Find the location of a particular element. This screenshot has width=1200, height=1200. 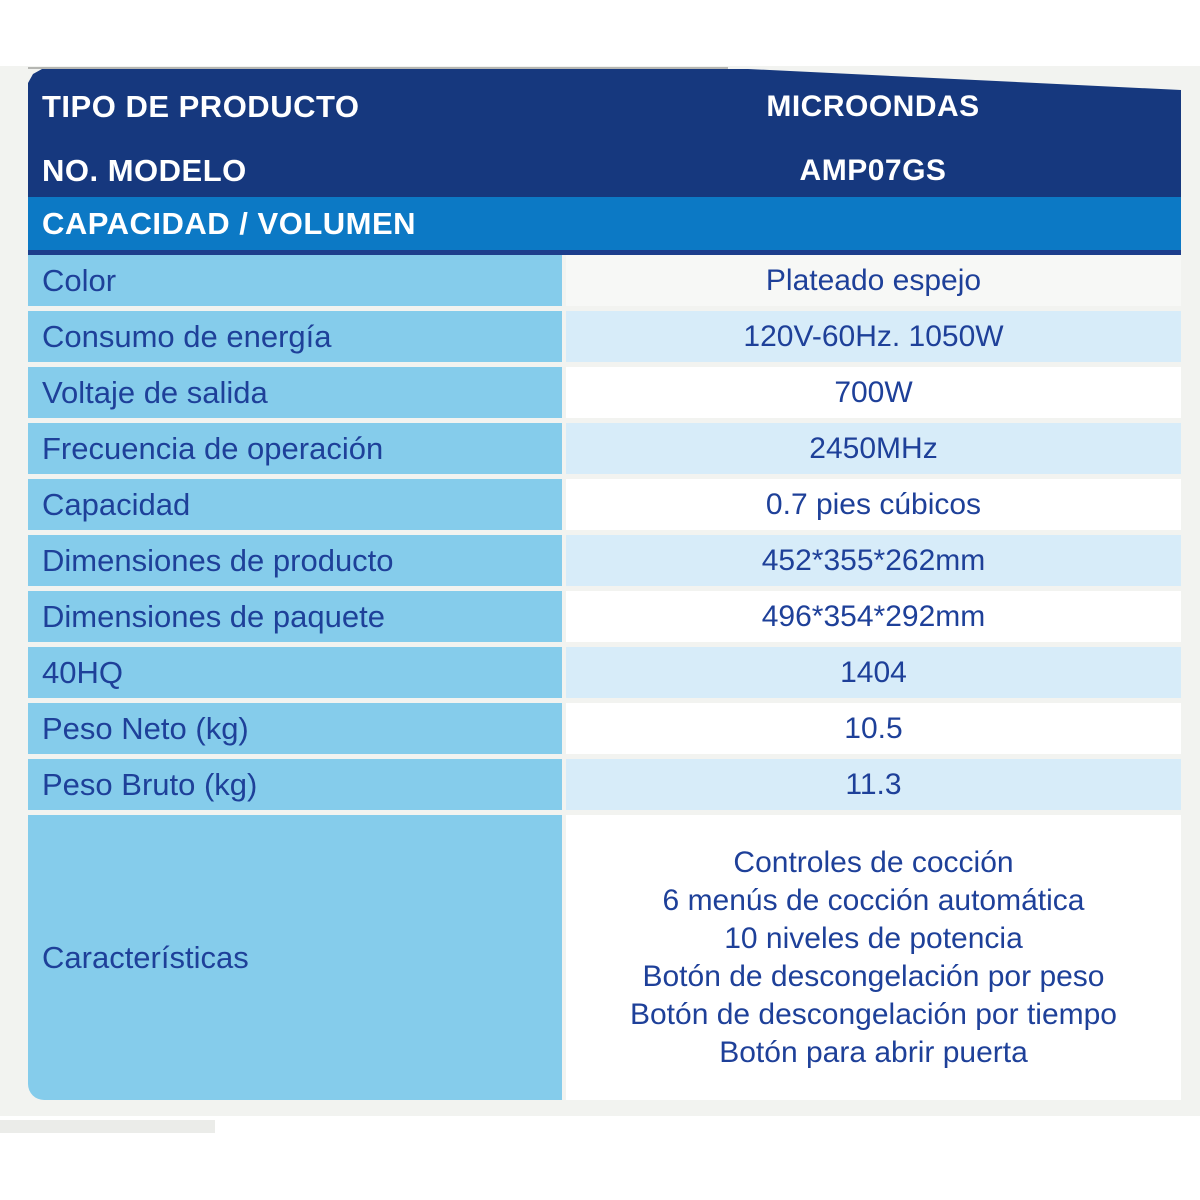

row-label: Consumo de energía is located at coordinates (295, 336).